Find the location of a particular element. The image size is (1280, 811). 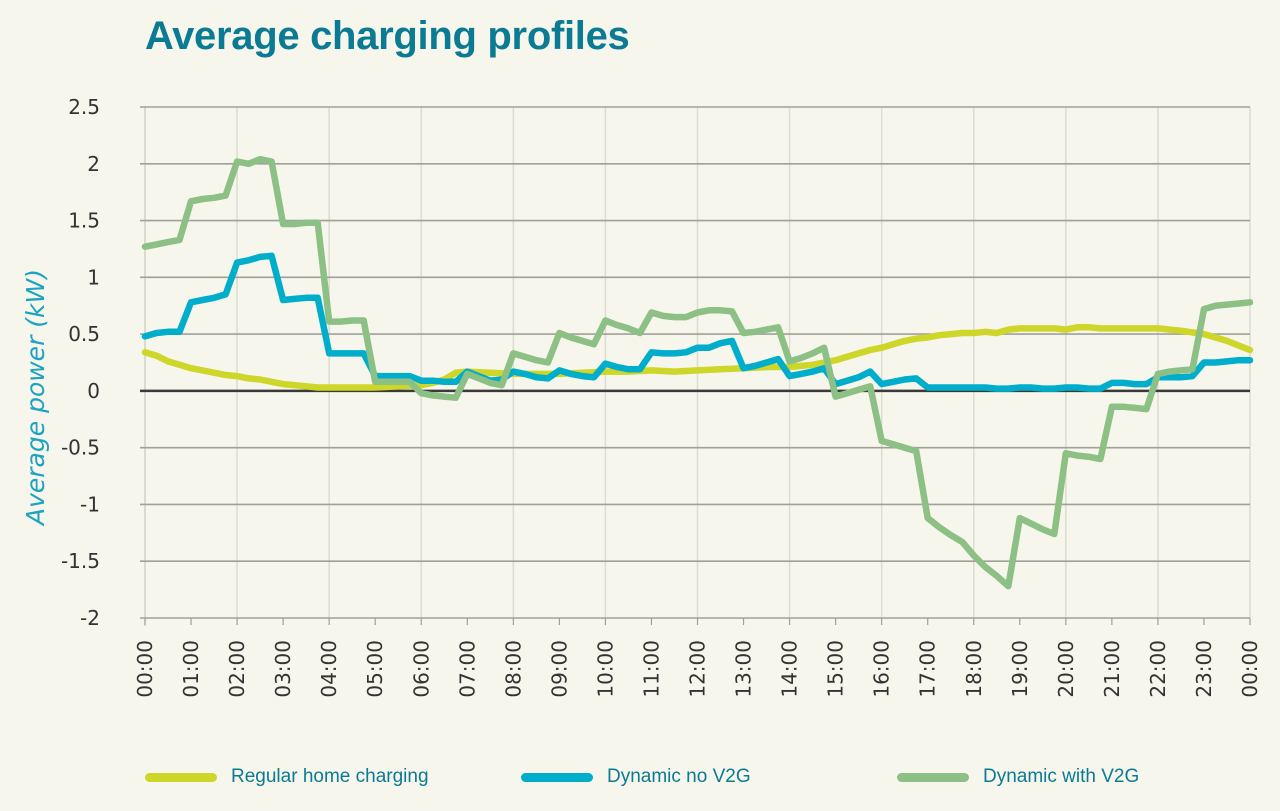

y-tick-label: 1.5 is located at coordinates (84, 221).